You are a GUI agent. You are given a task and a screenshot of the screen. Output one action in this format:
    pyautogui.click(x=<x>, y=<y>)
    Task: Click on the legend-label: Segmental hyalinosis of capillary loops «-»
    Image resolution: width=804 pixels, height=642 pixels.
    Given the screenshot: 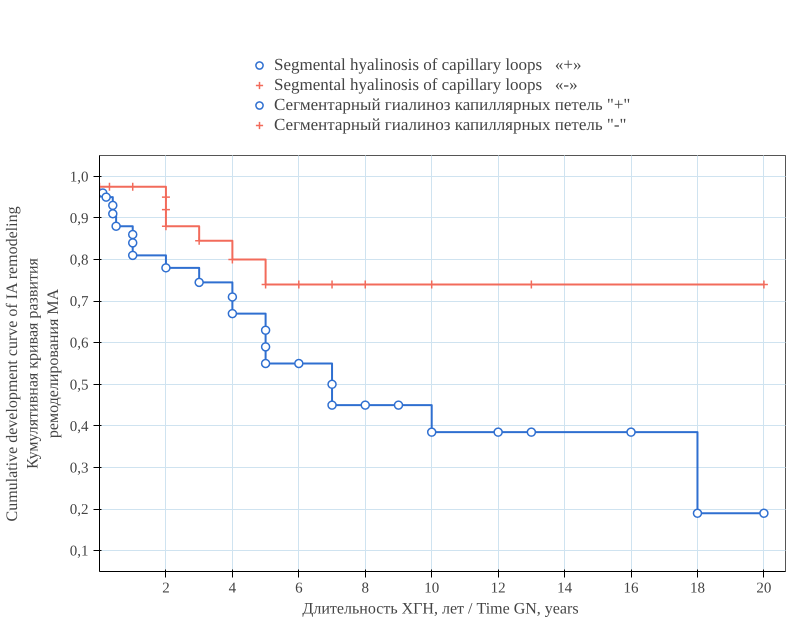 What is the action you would take?
    pyautogui.click(x=426, y=85)
    